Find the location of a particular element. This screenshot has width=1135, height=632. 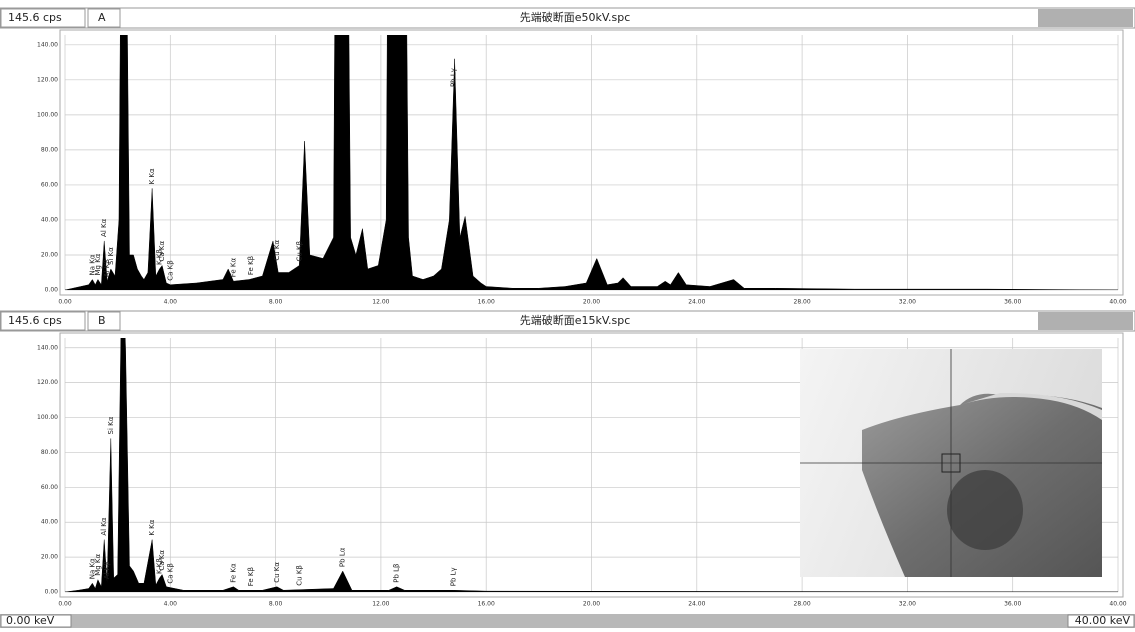

peak-label: Pb Lβ is located at coordinates (397, 573).